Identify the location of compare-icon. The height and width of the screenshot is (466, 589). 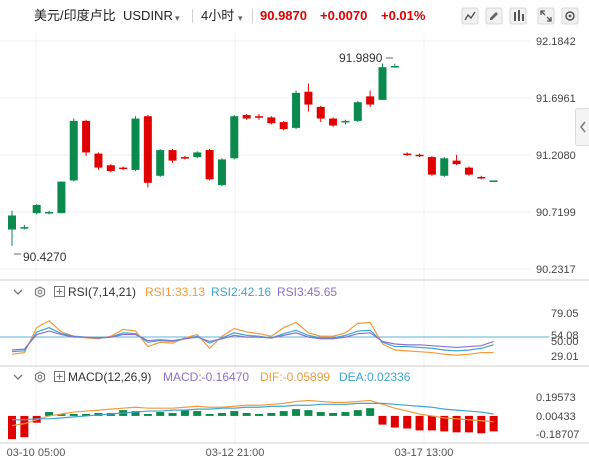
(518, 16).